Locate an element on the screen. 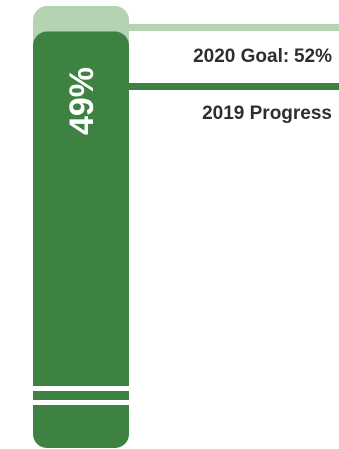 The height and width of the screenshot is (449, 339). goal-leader-line is located at coordinates (232, 27).